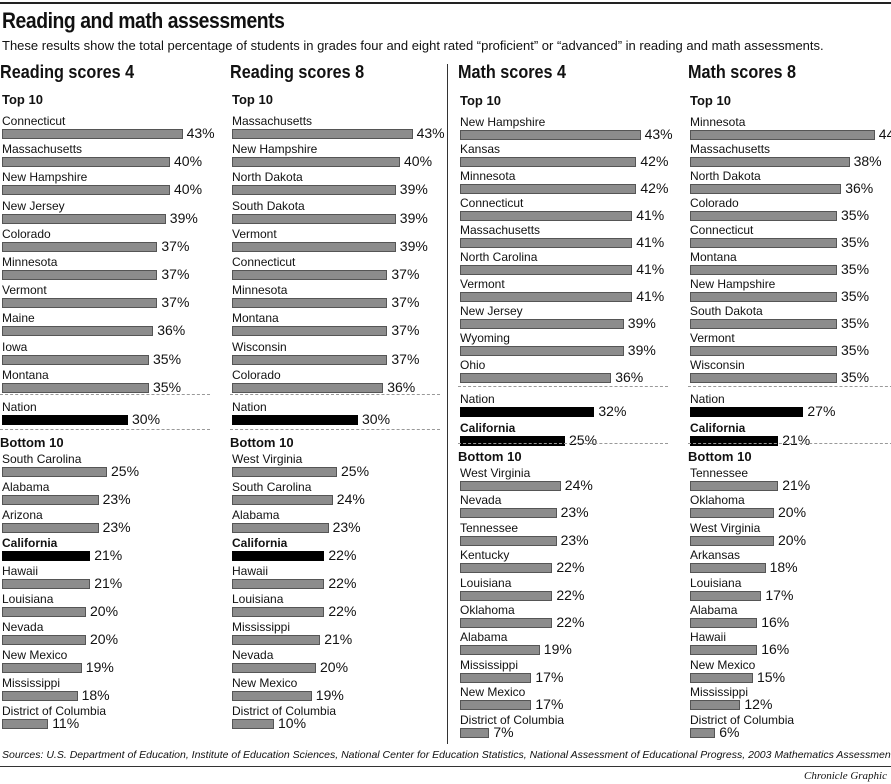 The width and height of the screenshot is (891, 784). What do you see at coordinates (641, 323) in the screenshot?
I see `value-label: 39%` at bounding box center [641, 323].